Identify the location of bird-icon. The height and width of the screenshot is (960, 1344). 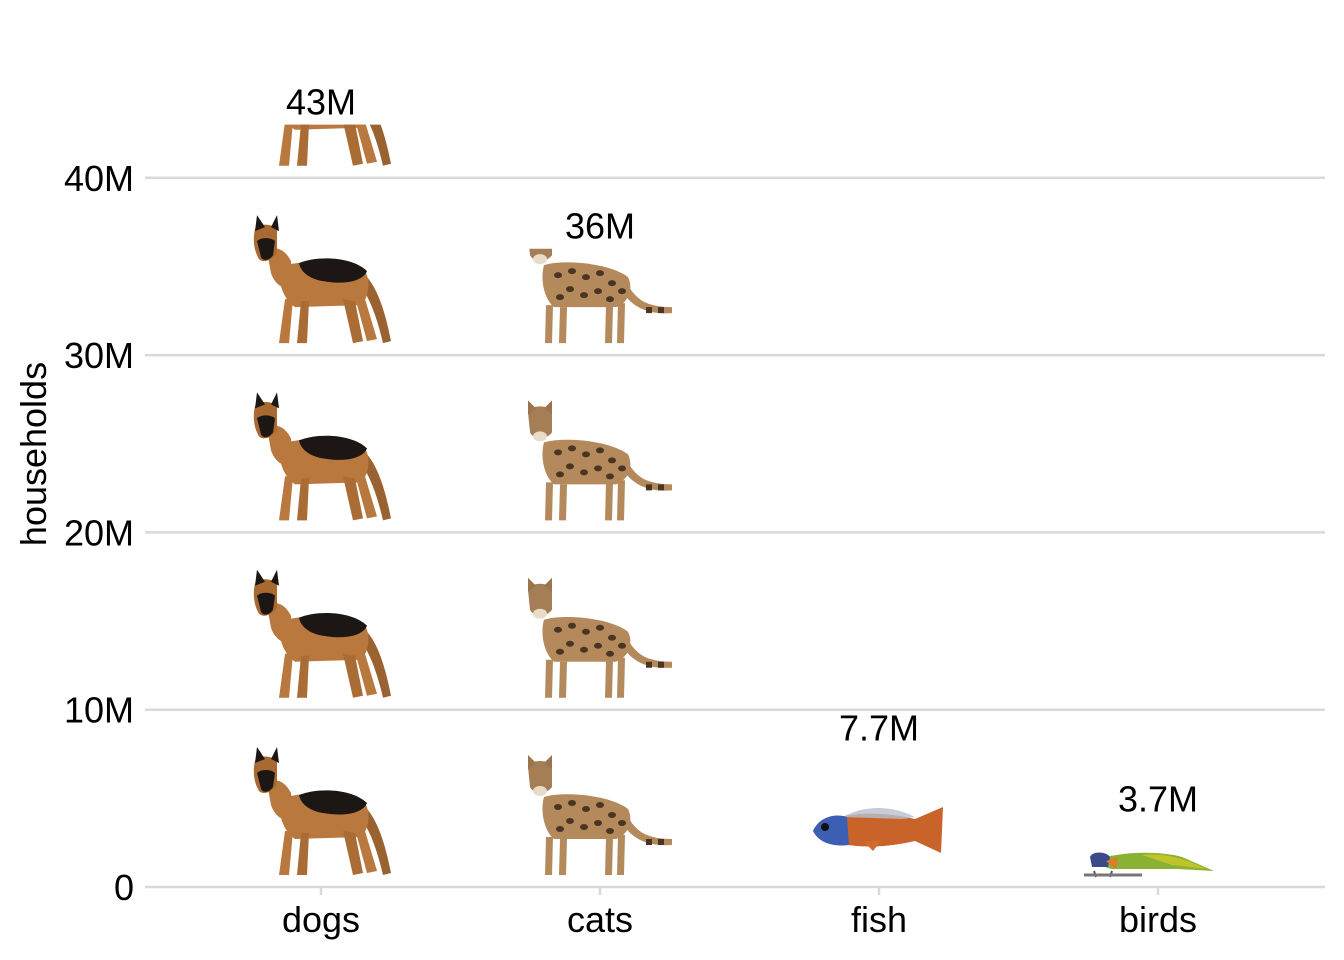
(1149, 865).